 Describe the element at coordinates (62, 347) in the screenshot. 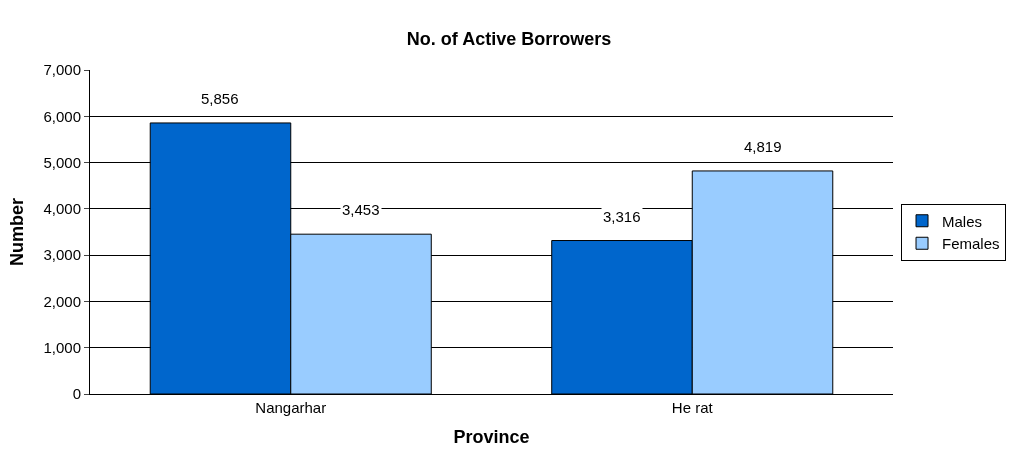

I see `y-tick-label: 1,000` at that location.